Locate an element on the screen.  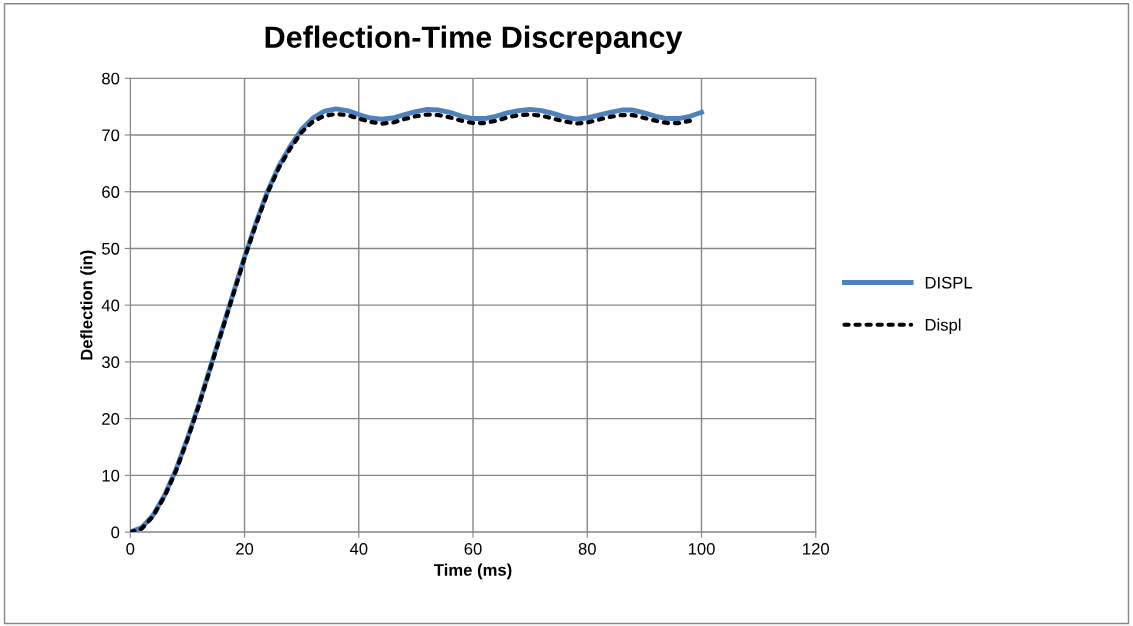
y-tick-label: 80 is located at coordinates (111, 78).